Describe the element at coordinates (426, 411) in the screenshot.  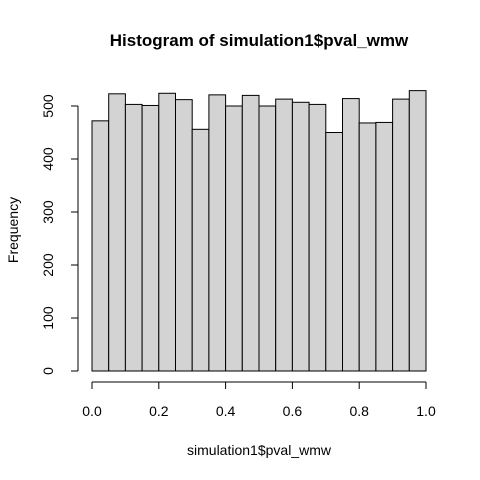
I see `x-tick-label: 1.0` at that location.